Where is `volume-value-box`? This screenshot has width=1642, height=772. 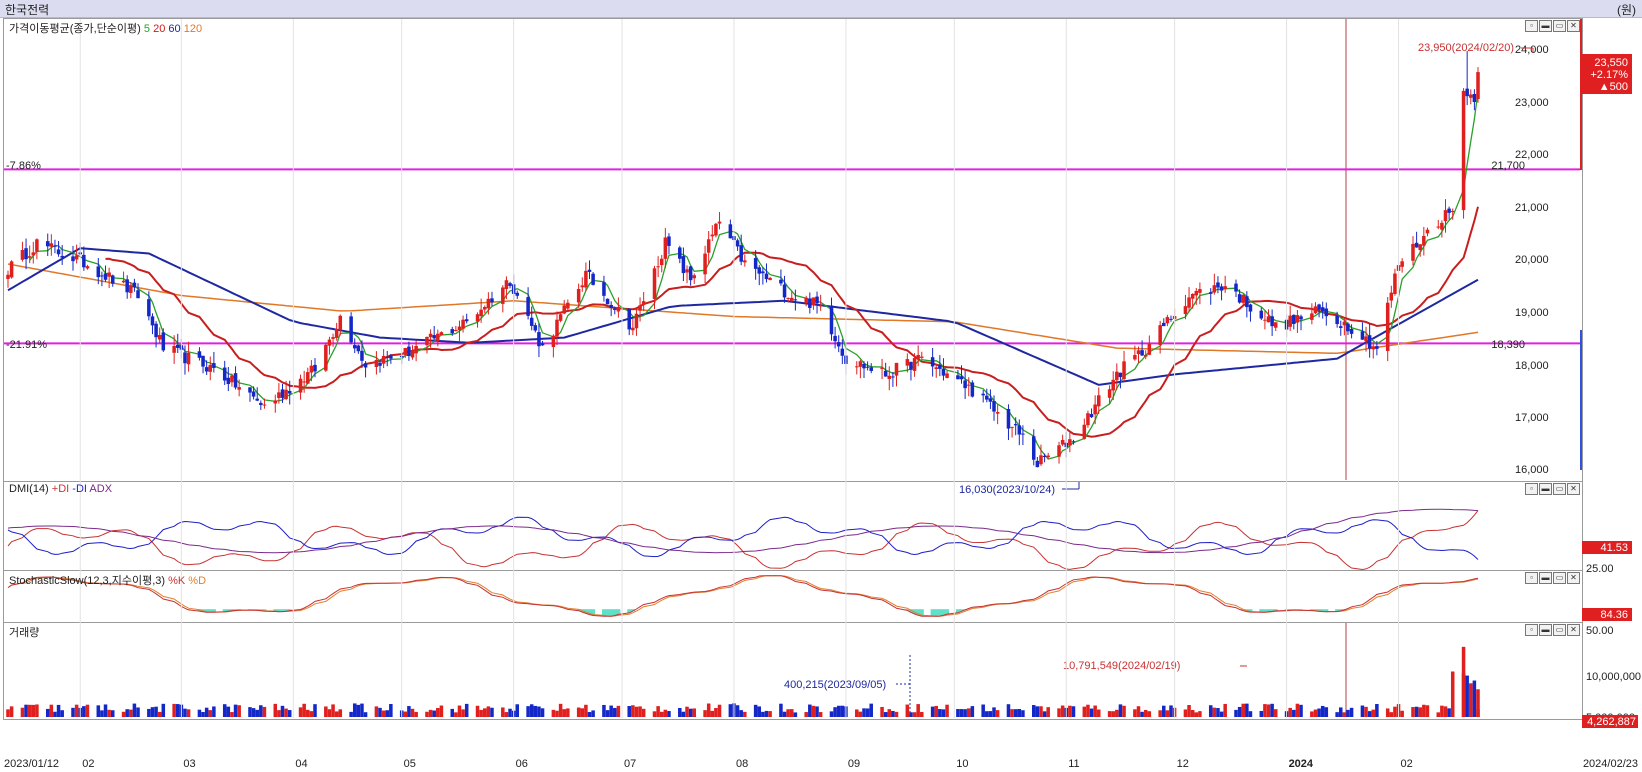
volume-value-box is located at coordinates (1610, 721).